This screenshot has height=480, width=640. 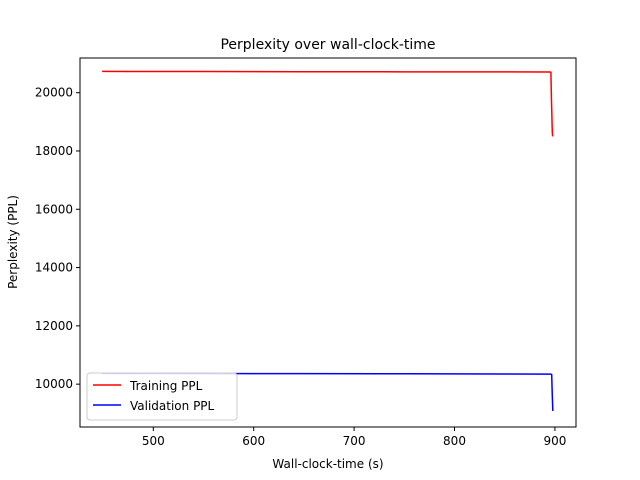 I want to click on legend-frame, so click(x=162, y=396).